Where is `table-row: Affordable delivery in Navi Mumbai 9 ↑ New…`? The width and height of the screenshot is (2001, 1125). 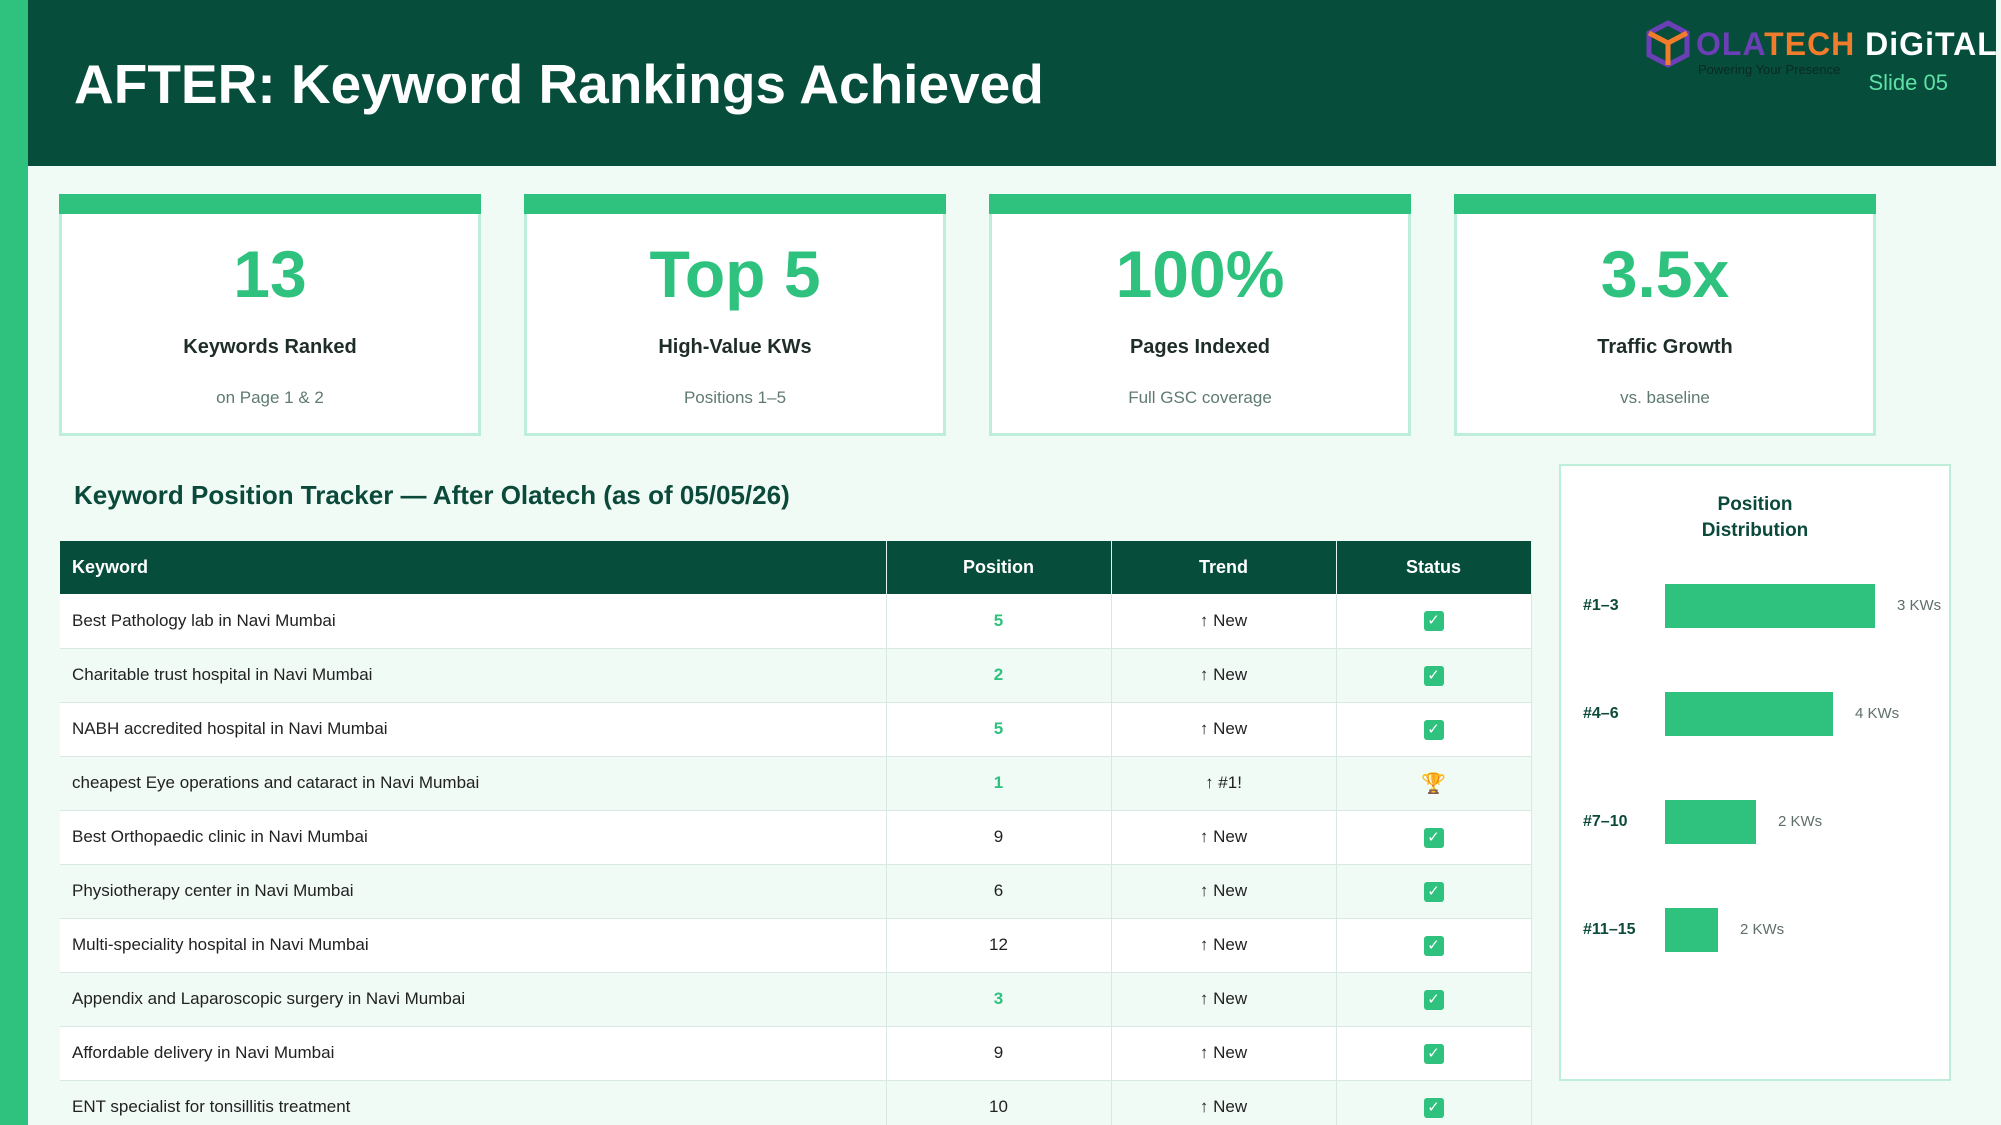 table-row: Affordable delivery in Navi Mumbai 9 ↑ New… is located at coordinates (796, 1053).